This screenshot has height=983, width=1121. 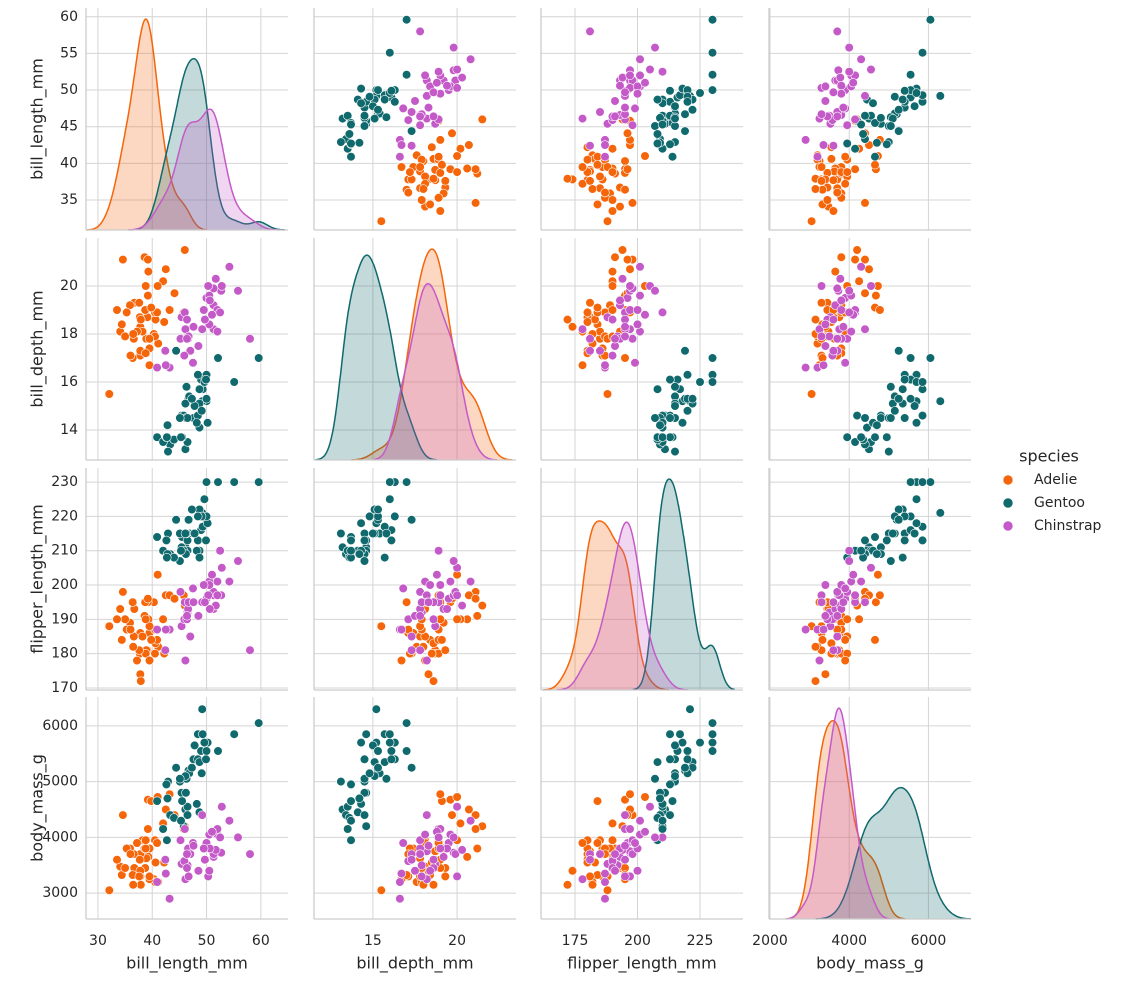 What do you see at coordinates (637, 941) in the screenshot?
I see `x-tick-label: 200` at bounding box center [637, 941].